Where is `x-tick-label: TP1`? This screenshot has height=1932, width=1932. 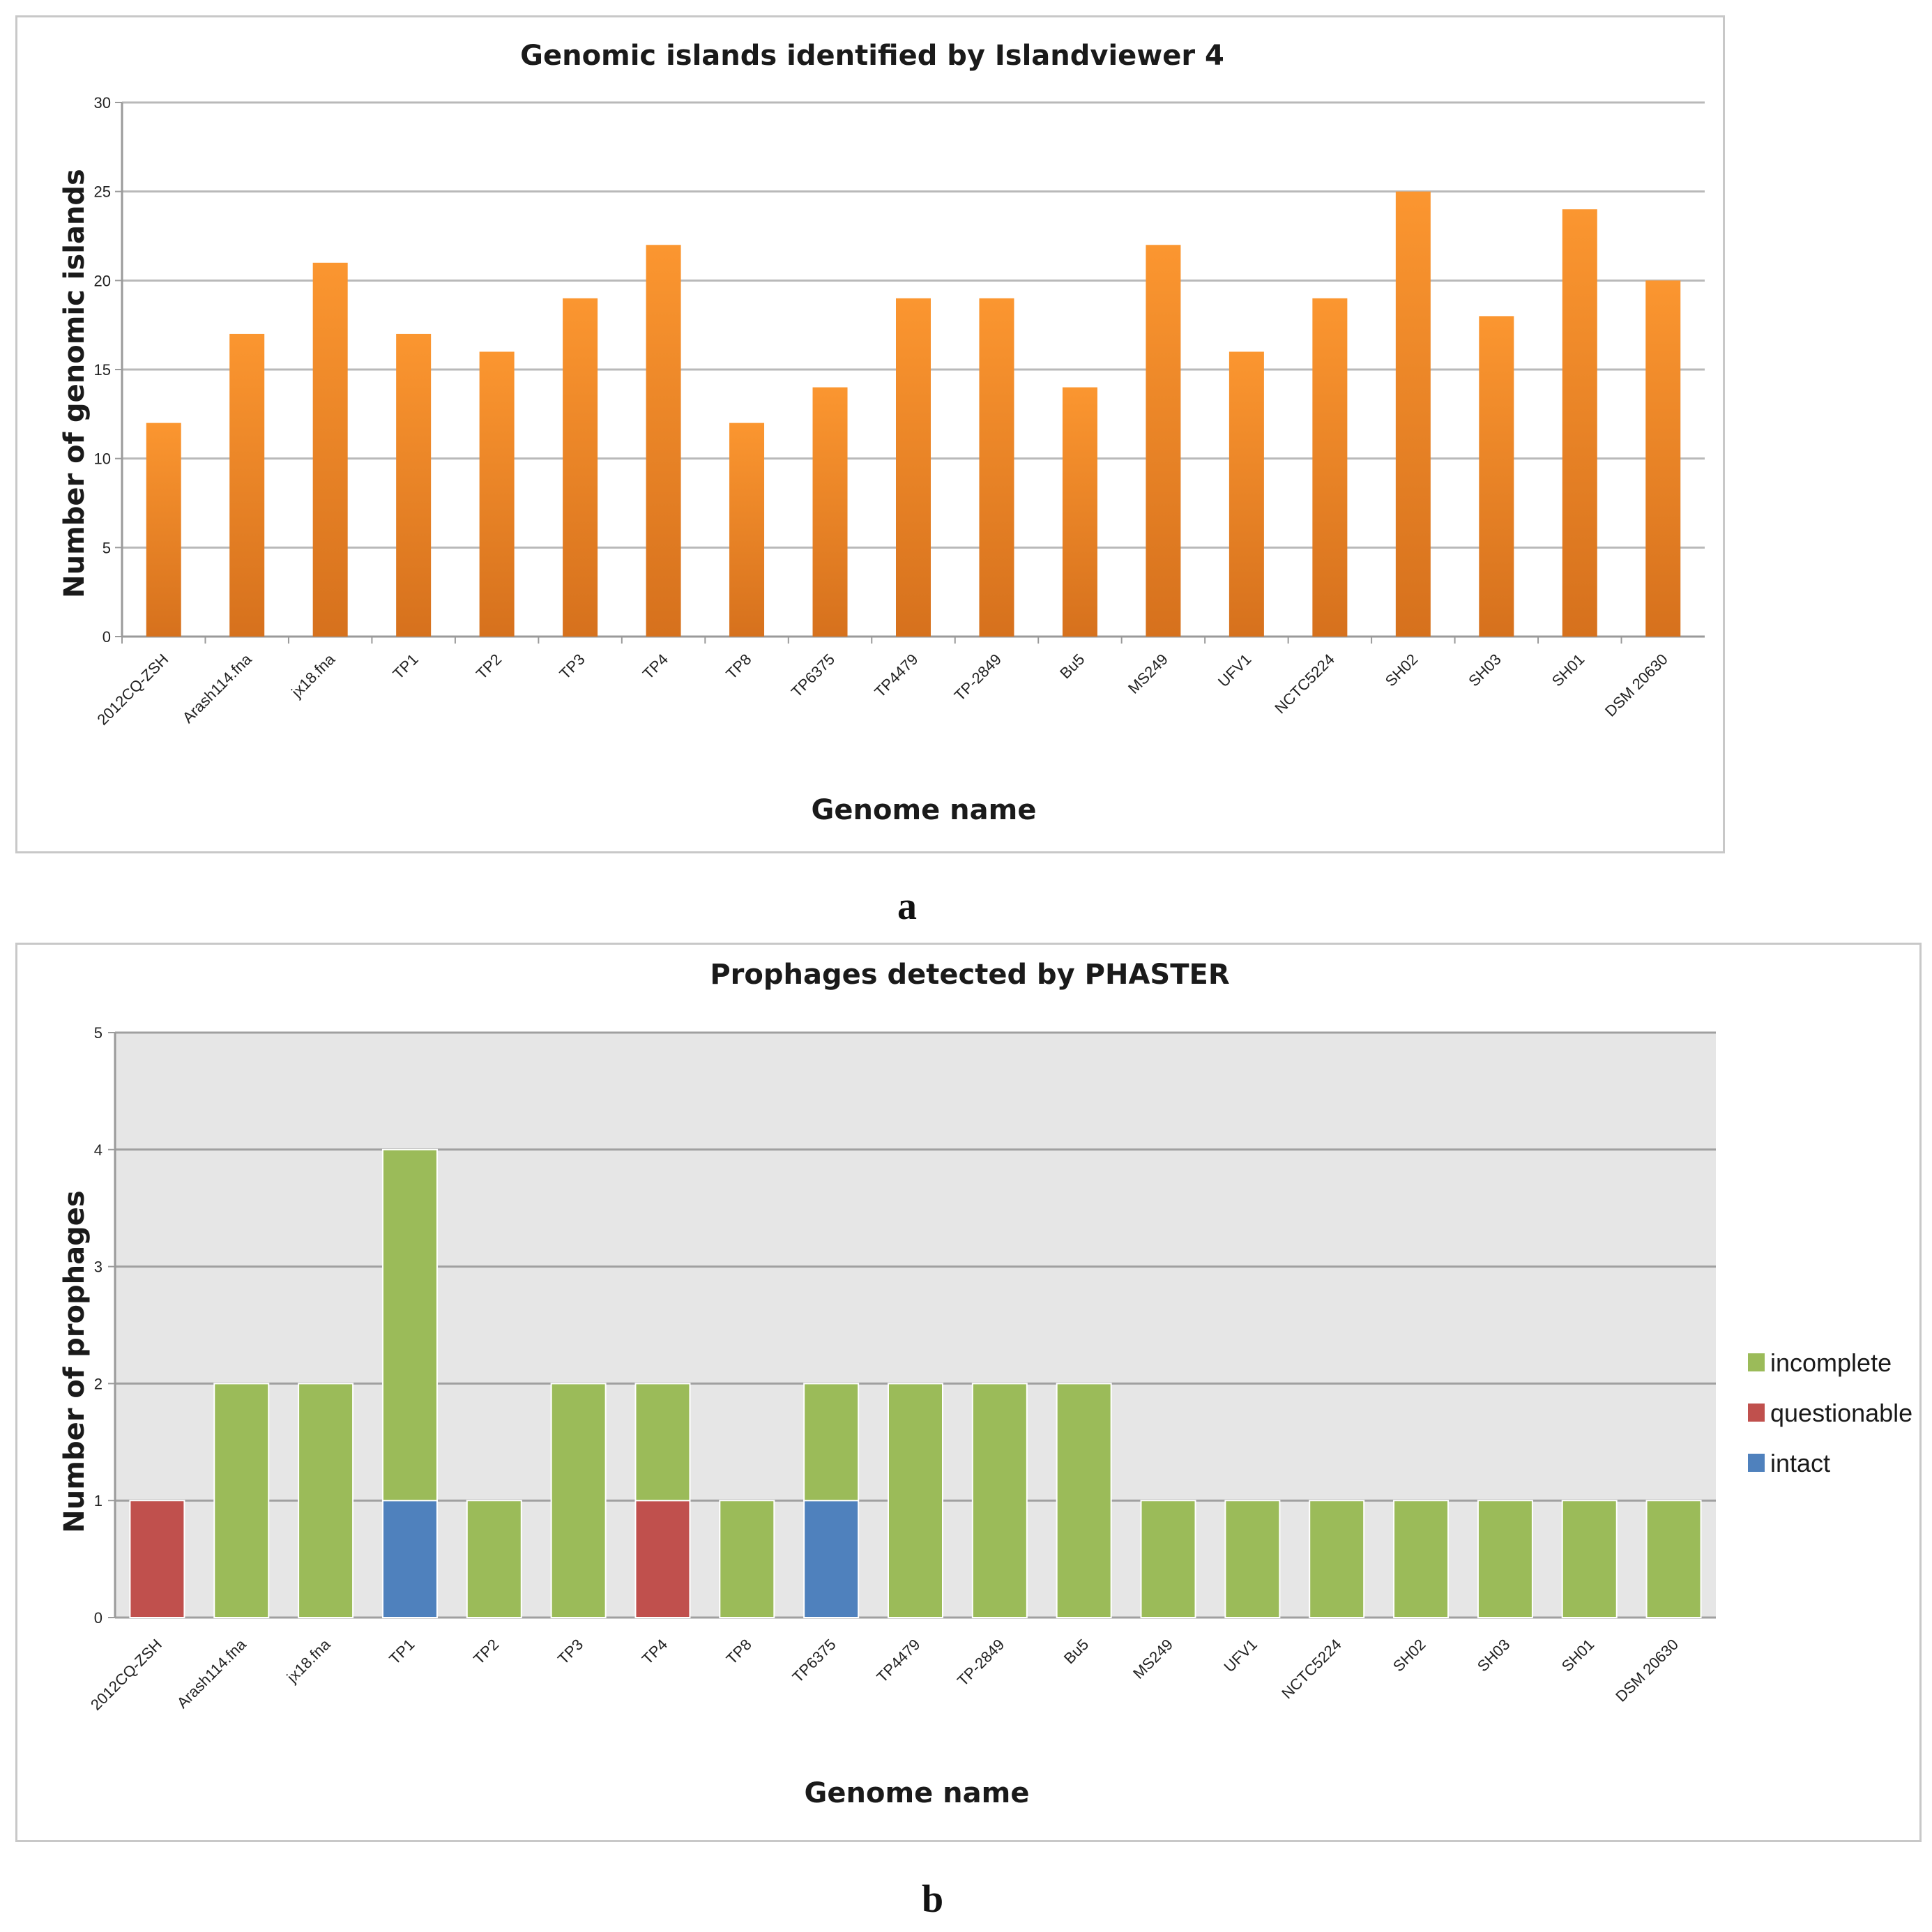
x-tick-label: TP1 is located at coordinates (402, 1652).